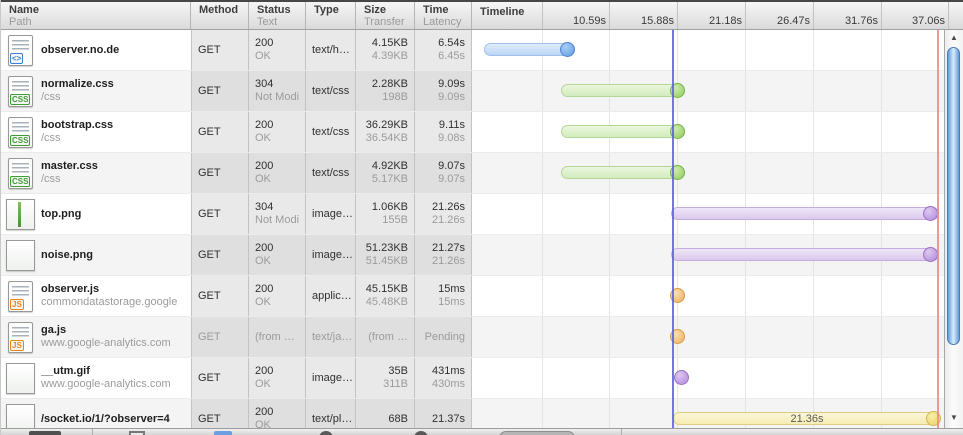 The width and height of the screenshot is (963, 435). What do you see at coordinates (109, 302) in the screenshot?
I see `request-path: commondatastorage.google` at bounding box center [109, 302].